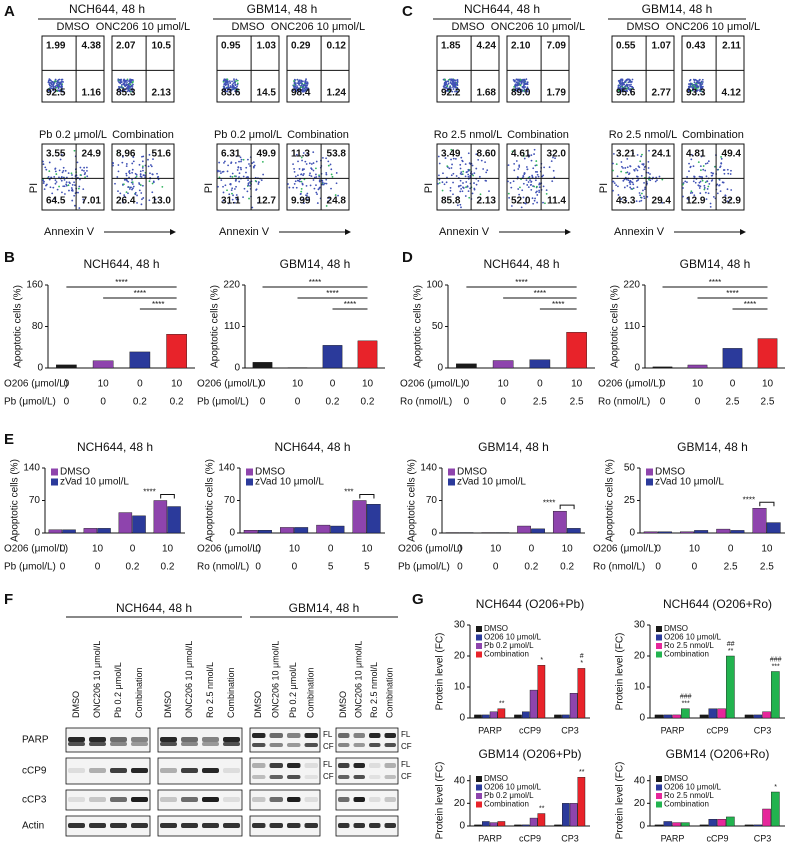 The width and height of the screenshot is (790, 843). Describe the element at coordinates (267, 46) in the screenshot. I see `quadrant-value: 1.03` at that location.